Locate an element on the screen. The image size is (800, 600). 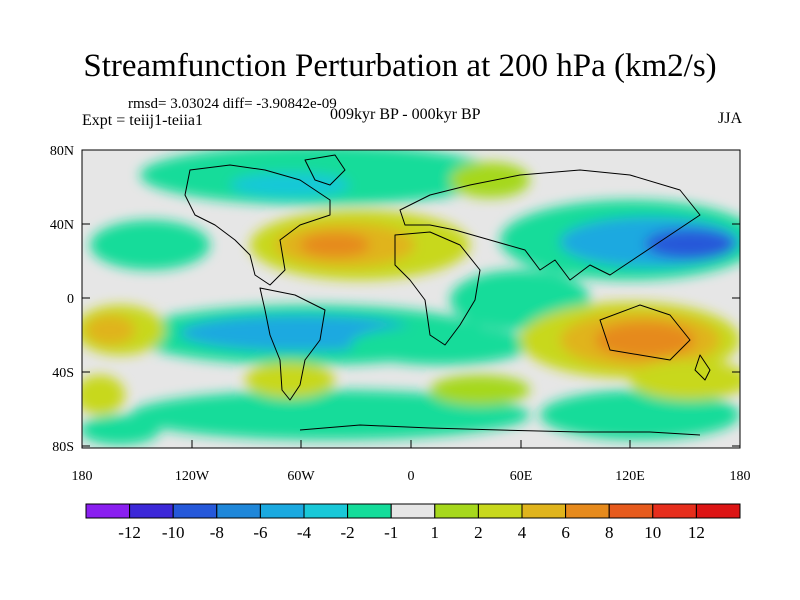
lat-tick-label: 0 is located at coordinates (70, 299).